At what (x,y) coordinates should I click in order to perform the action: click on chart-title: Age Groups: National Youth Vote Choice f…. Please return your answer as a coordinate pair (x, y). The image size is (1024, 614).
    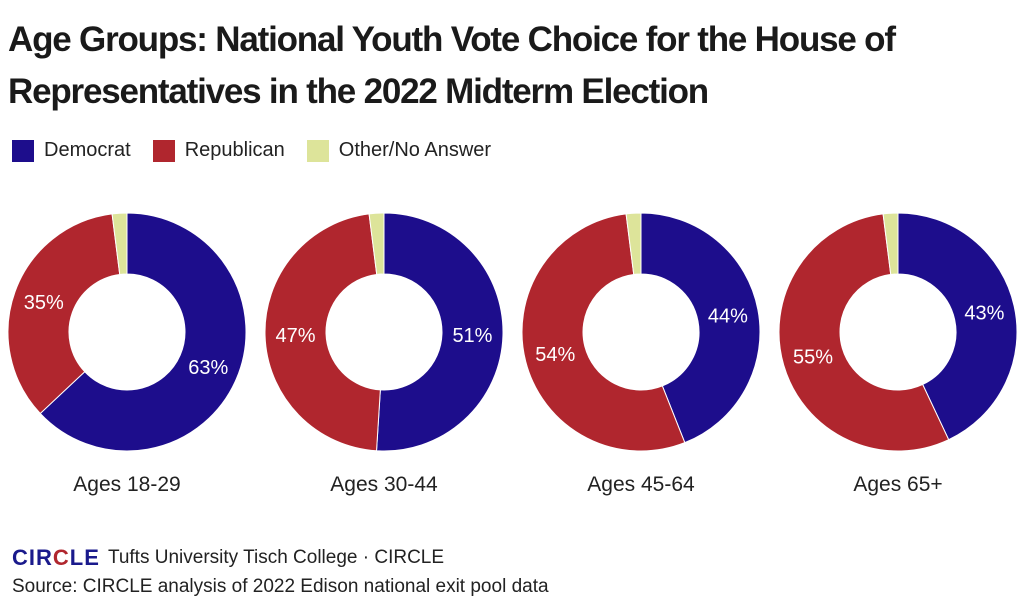
    Looking at the image, I should click on (452, 65).